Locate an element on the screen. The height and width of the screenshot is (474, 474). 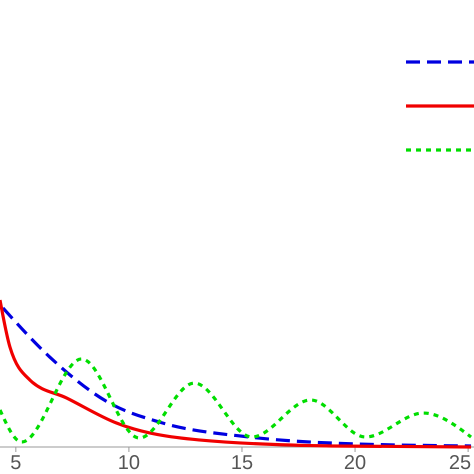
x-tick-label: 20 is located at coordinates (355, 463).